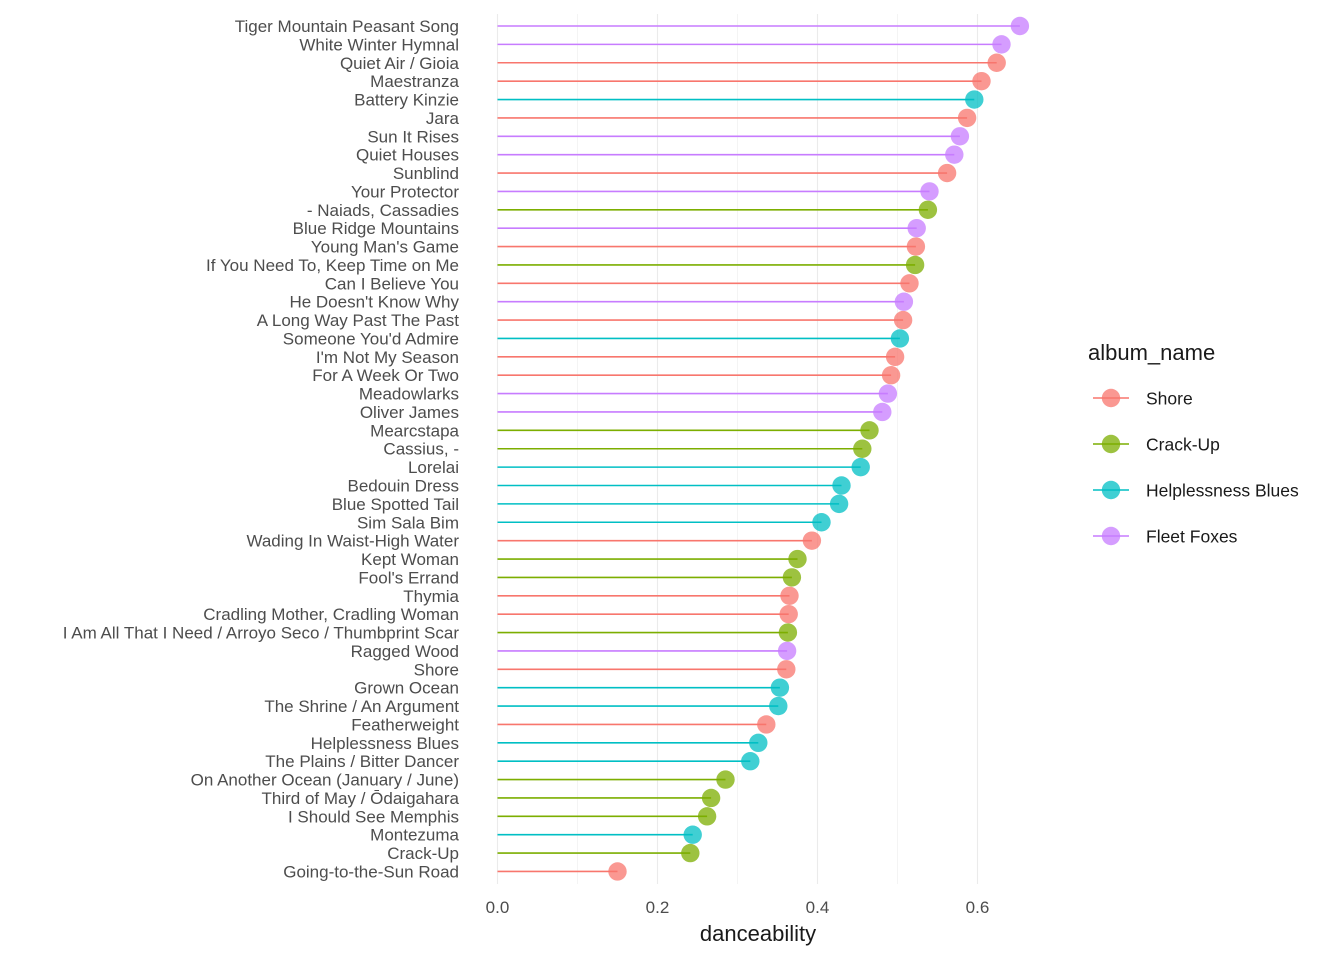  What do you see at coordinates (371, 871) in the screenshot?
I see `track-label: Going-to-the-Sun Road` at bounding box center [371, 871].